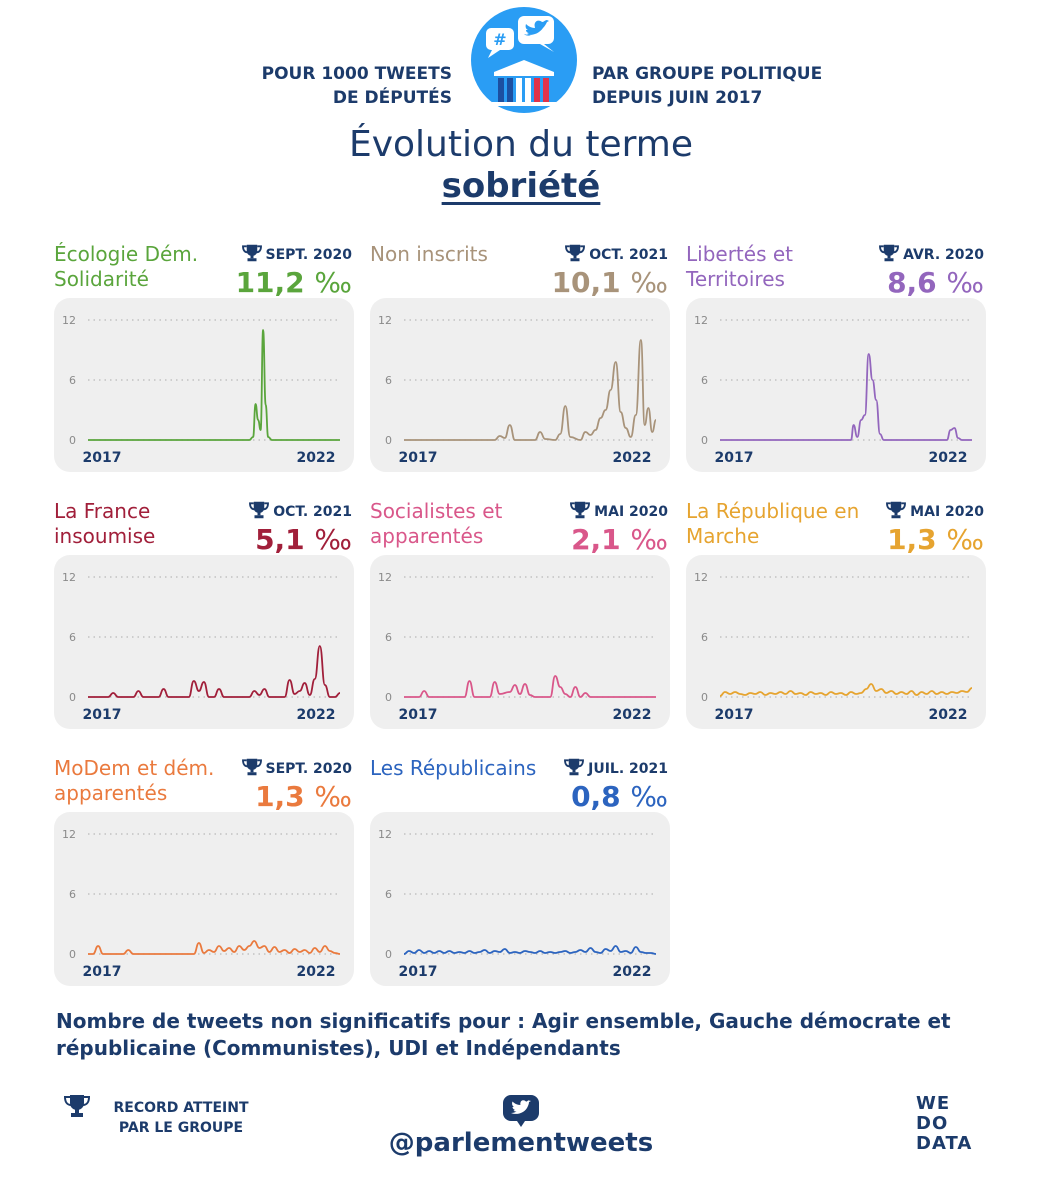 This screenshot has height=1200, width=1042. I want to click on record-period: JUIL. 2021, so click(628, 769).